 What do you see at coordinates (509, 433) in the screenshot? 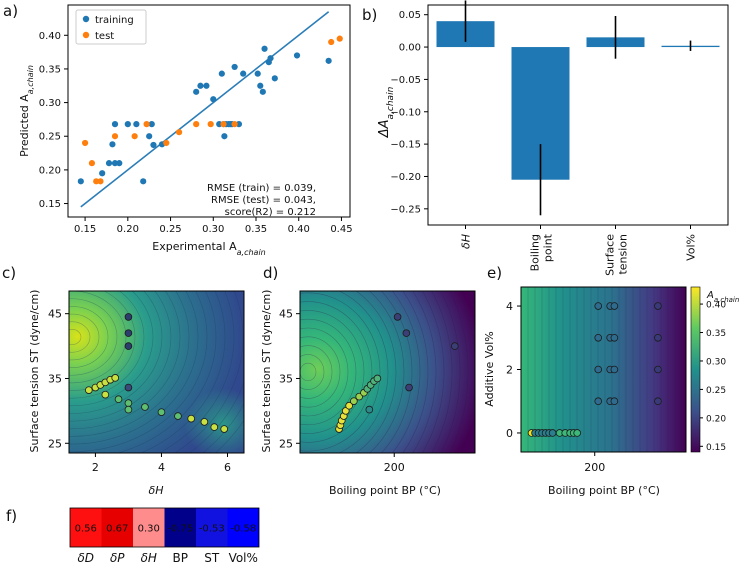
I see `y-tick-label: 0` at bounding box center [509, 433].